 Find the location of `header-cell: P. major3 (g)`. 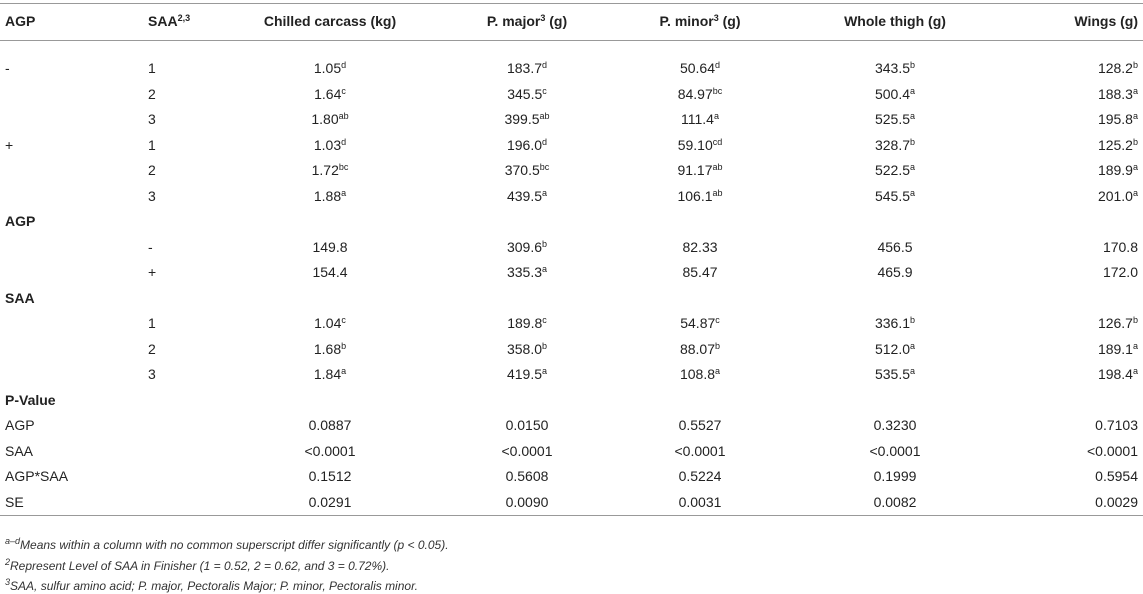

header-cell: P. major3 (g) is located at coordinates (527, 21).